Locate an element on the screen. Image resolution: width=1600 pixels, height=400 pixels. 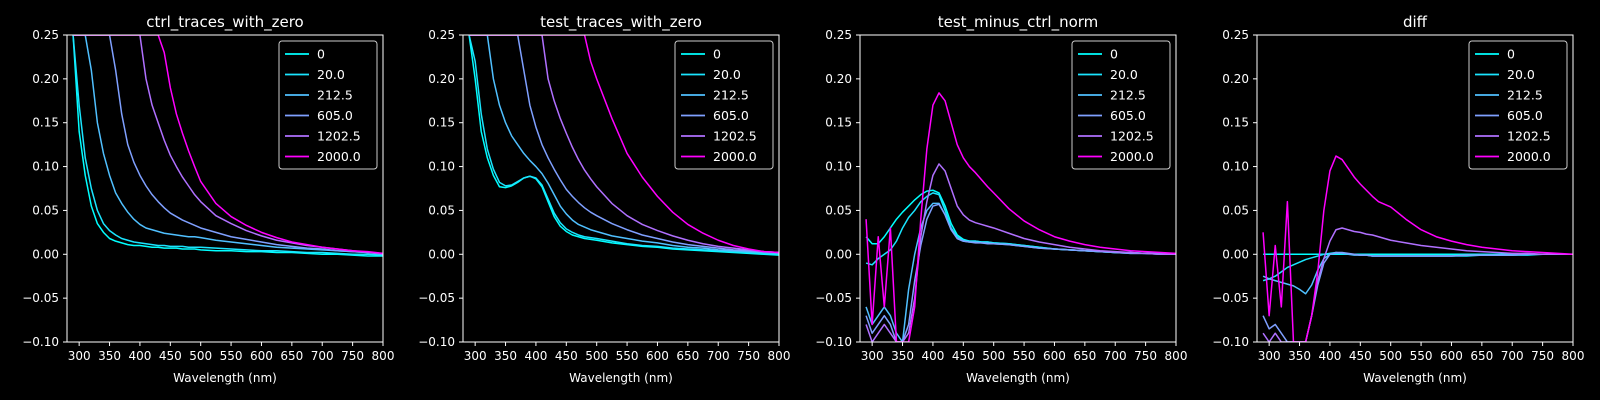
series-line-20.0 is located at coordinates (227, 145).